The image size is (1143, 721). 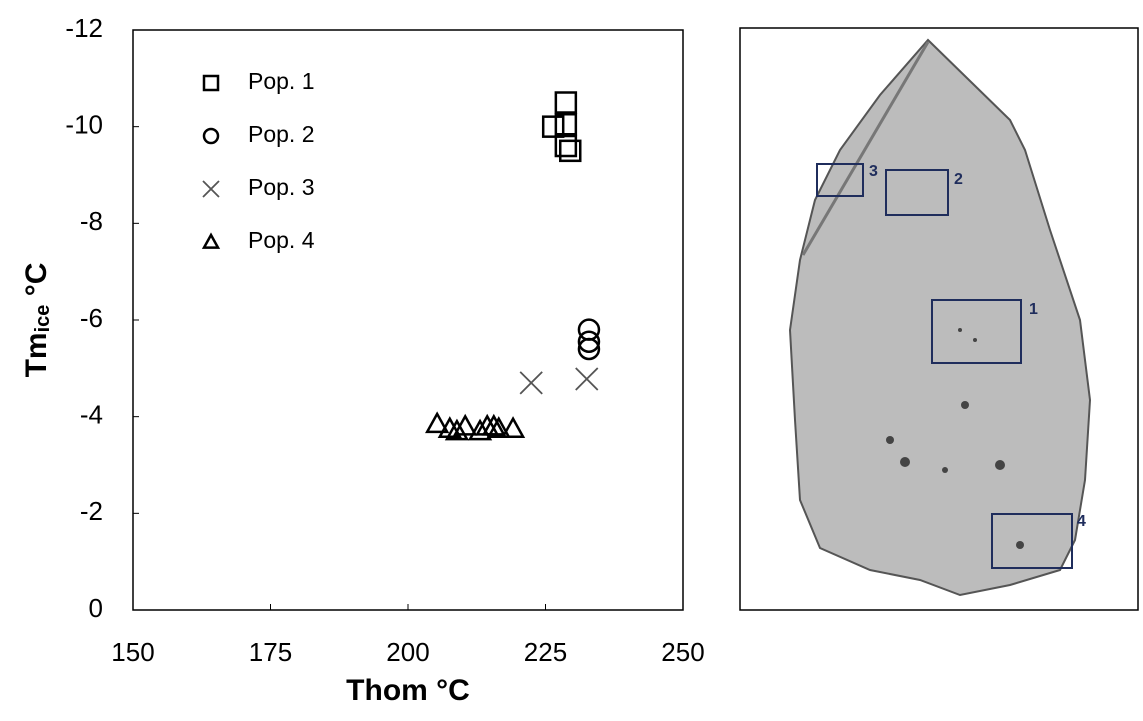 What do you see at coordinates (545, 652) in the screenshot?
I see `x-tick-label: 225` at bounding box center [545, 652].